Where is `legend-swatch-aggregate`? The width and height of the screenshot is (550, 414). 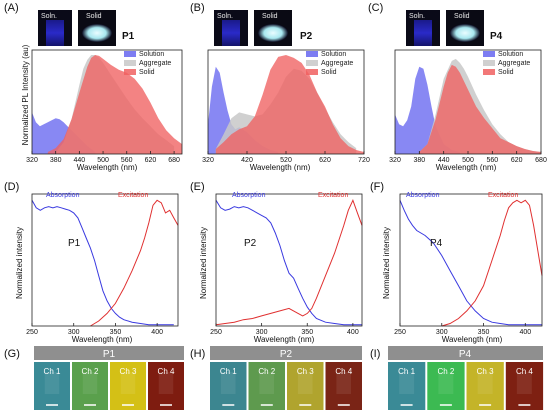
legend-swatch-aggregate is located at coordinates (312, 63).